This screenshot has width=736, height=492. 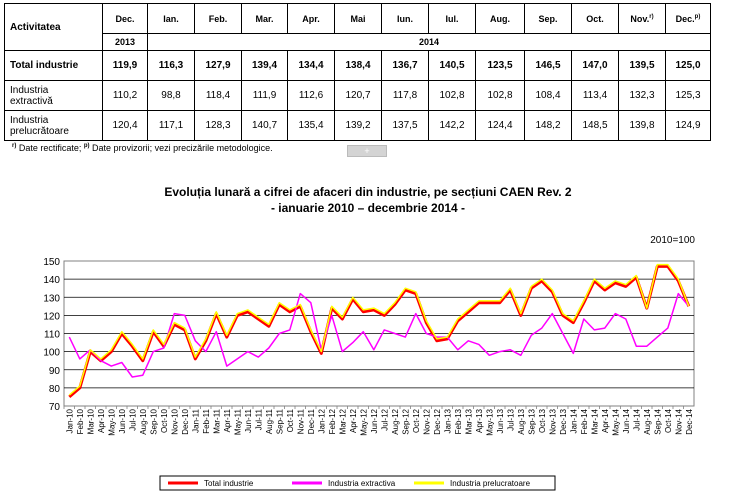 What do you see at coordinates (405, 95) in the screenshot?
I see `table-cell: 117,8` at bounding box center [405, 95].